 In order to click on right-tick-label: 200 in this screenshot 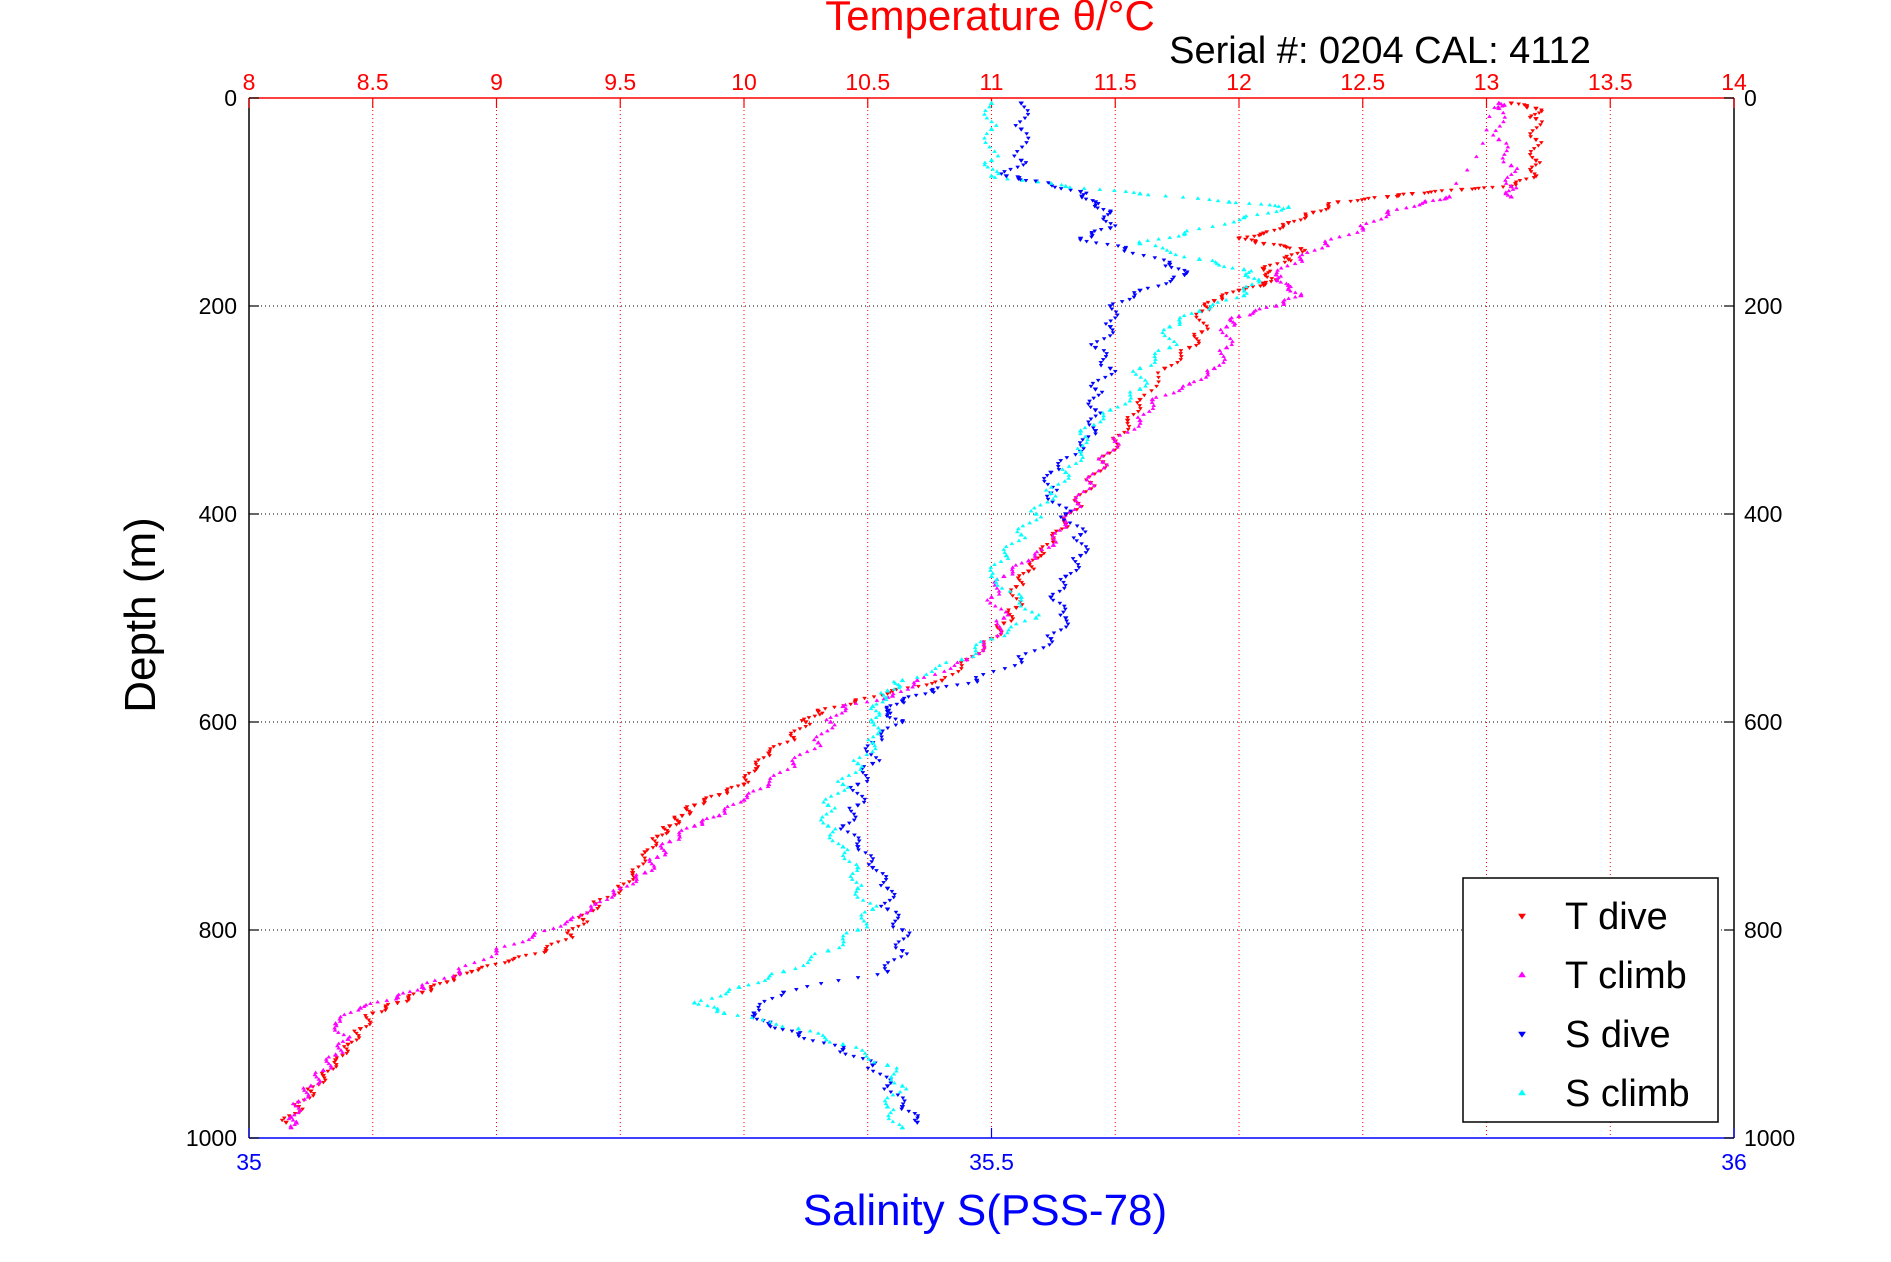, I will do `click(1763, 306)`.